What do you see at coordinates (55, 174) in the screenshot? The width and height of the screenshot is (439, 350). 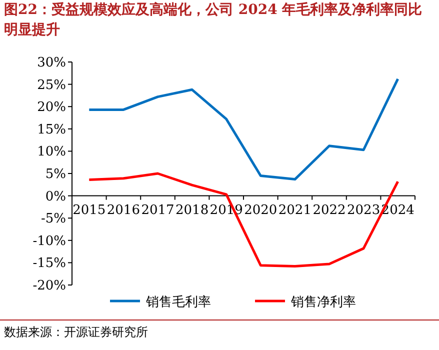 I see `y-tick-label: 5%` at bounding box center [55, 174].